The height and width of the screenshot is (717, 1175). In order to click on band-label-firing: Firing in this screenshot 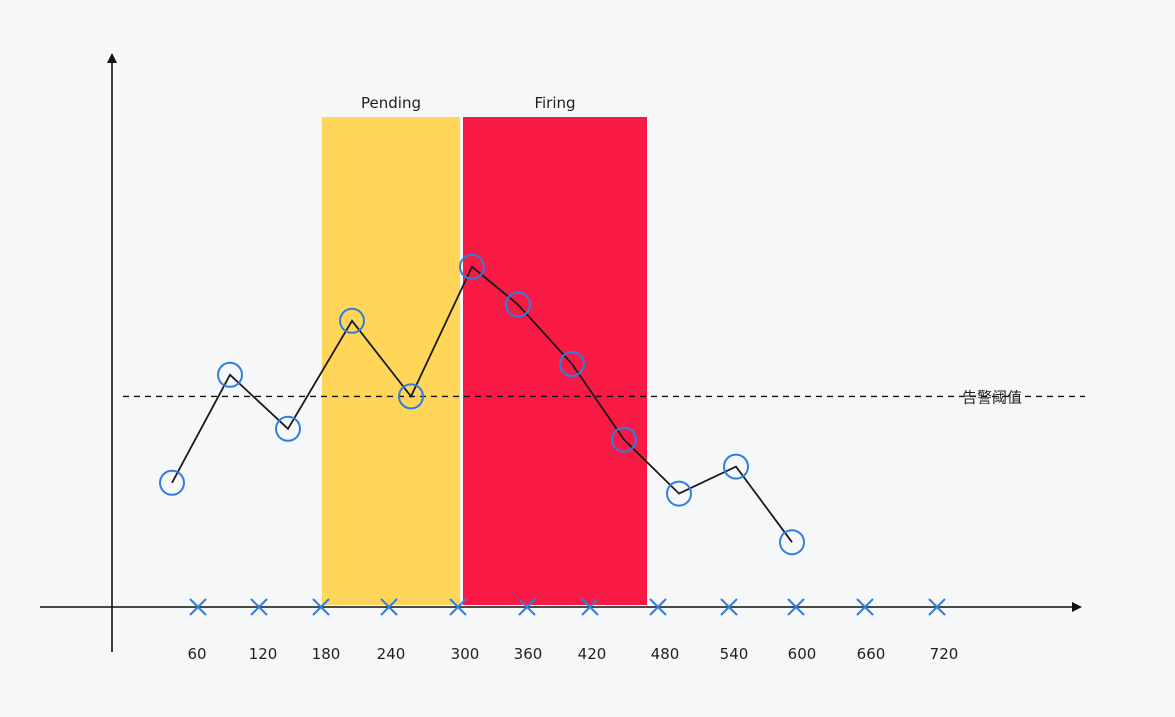, I will do `click(554, 103)`.